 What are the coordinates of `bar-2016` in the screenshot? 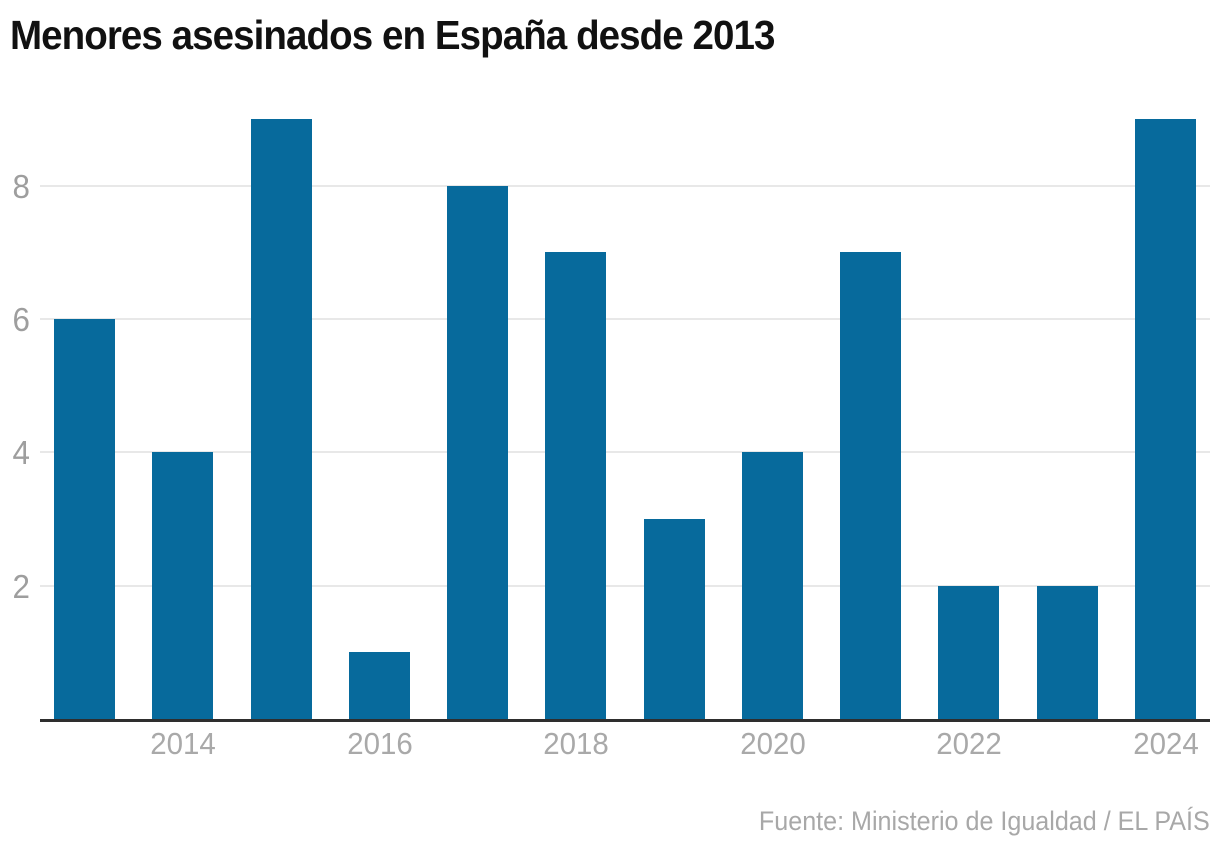 It's located at (379, 685).